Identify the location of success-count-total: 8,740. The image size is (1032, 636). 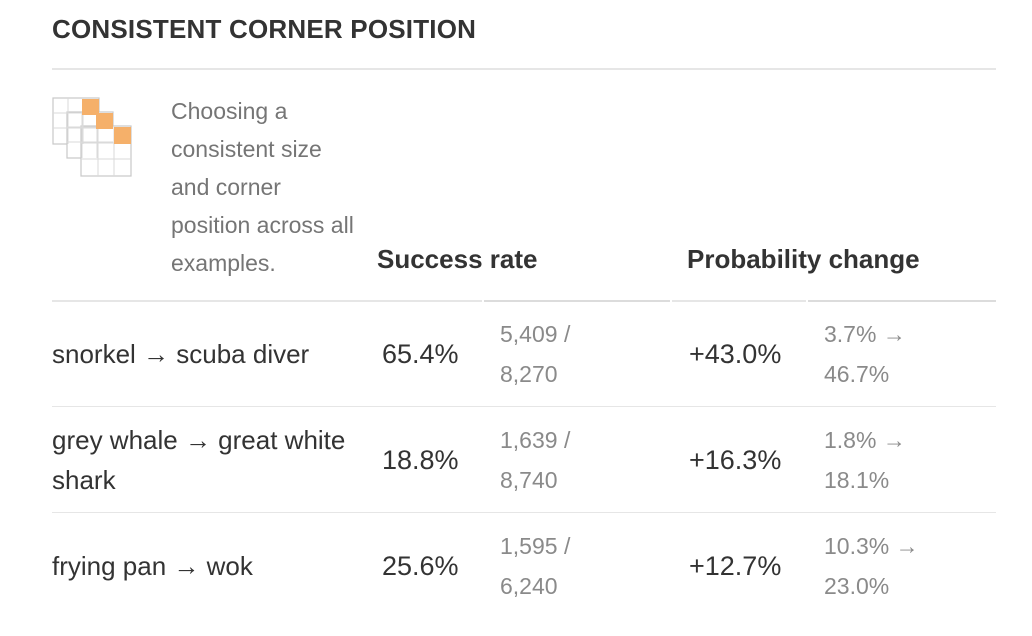
(529, 480).